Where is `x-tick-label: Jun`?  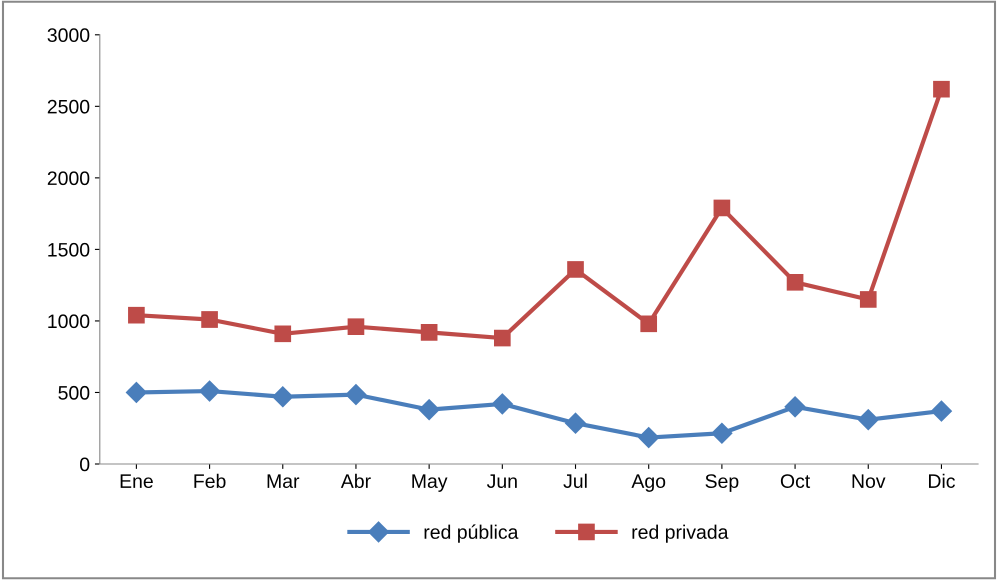
x-tick-label: Jun is located at coordinates (501, 481).